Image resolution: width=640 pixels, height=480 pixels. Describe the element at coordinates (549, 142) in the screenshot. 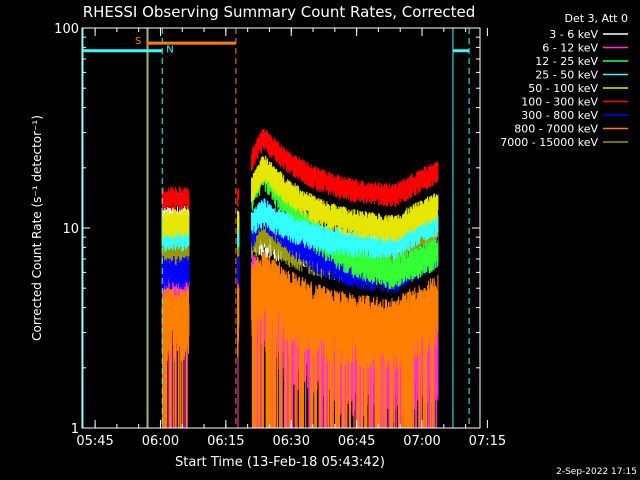

I see `legend-label: 7000 - 15000 keV` at that location.